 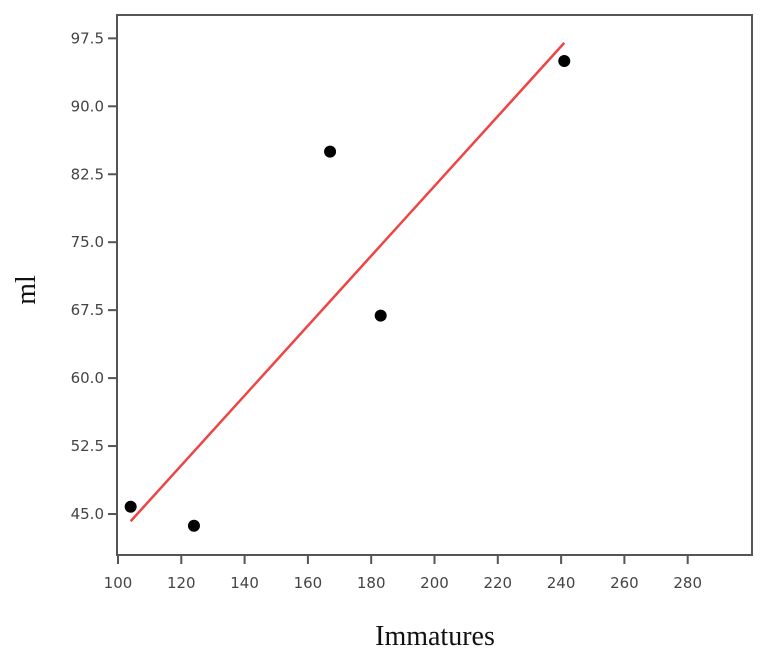 What do you see at coordinates (435, 636) in the screenshot?
I see `x-axis-title: Immatures` at bounding box center [435, 636].